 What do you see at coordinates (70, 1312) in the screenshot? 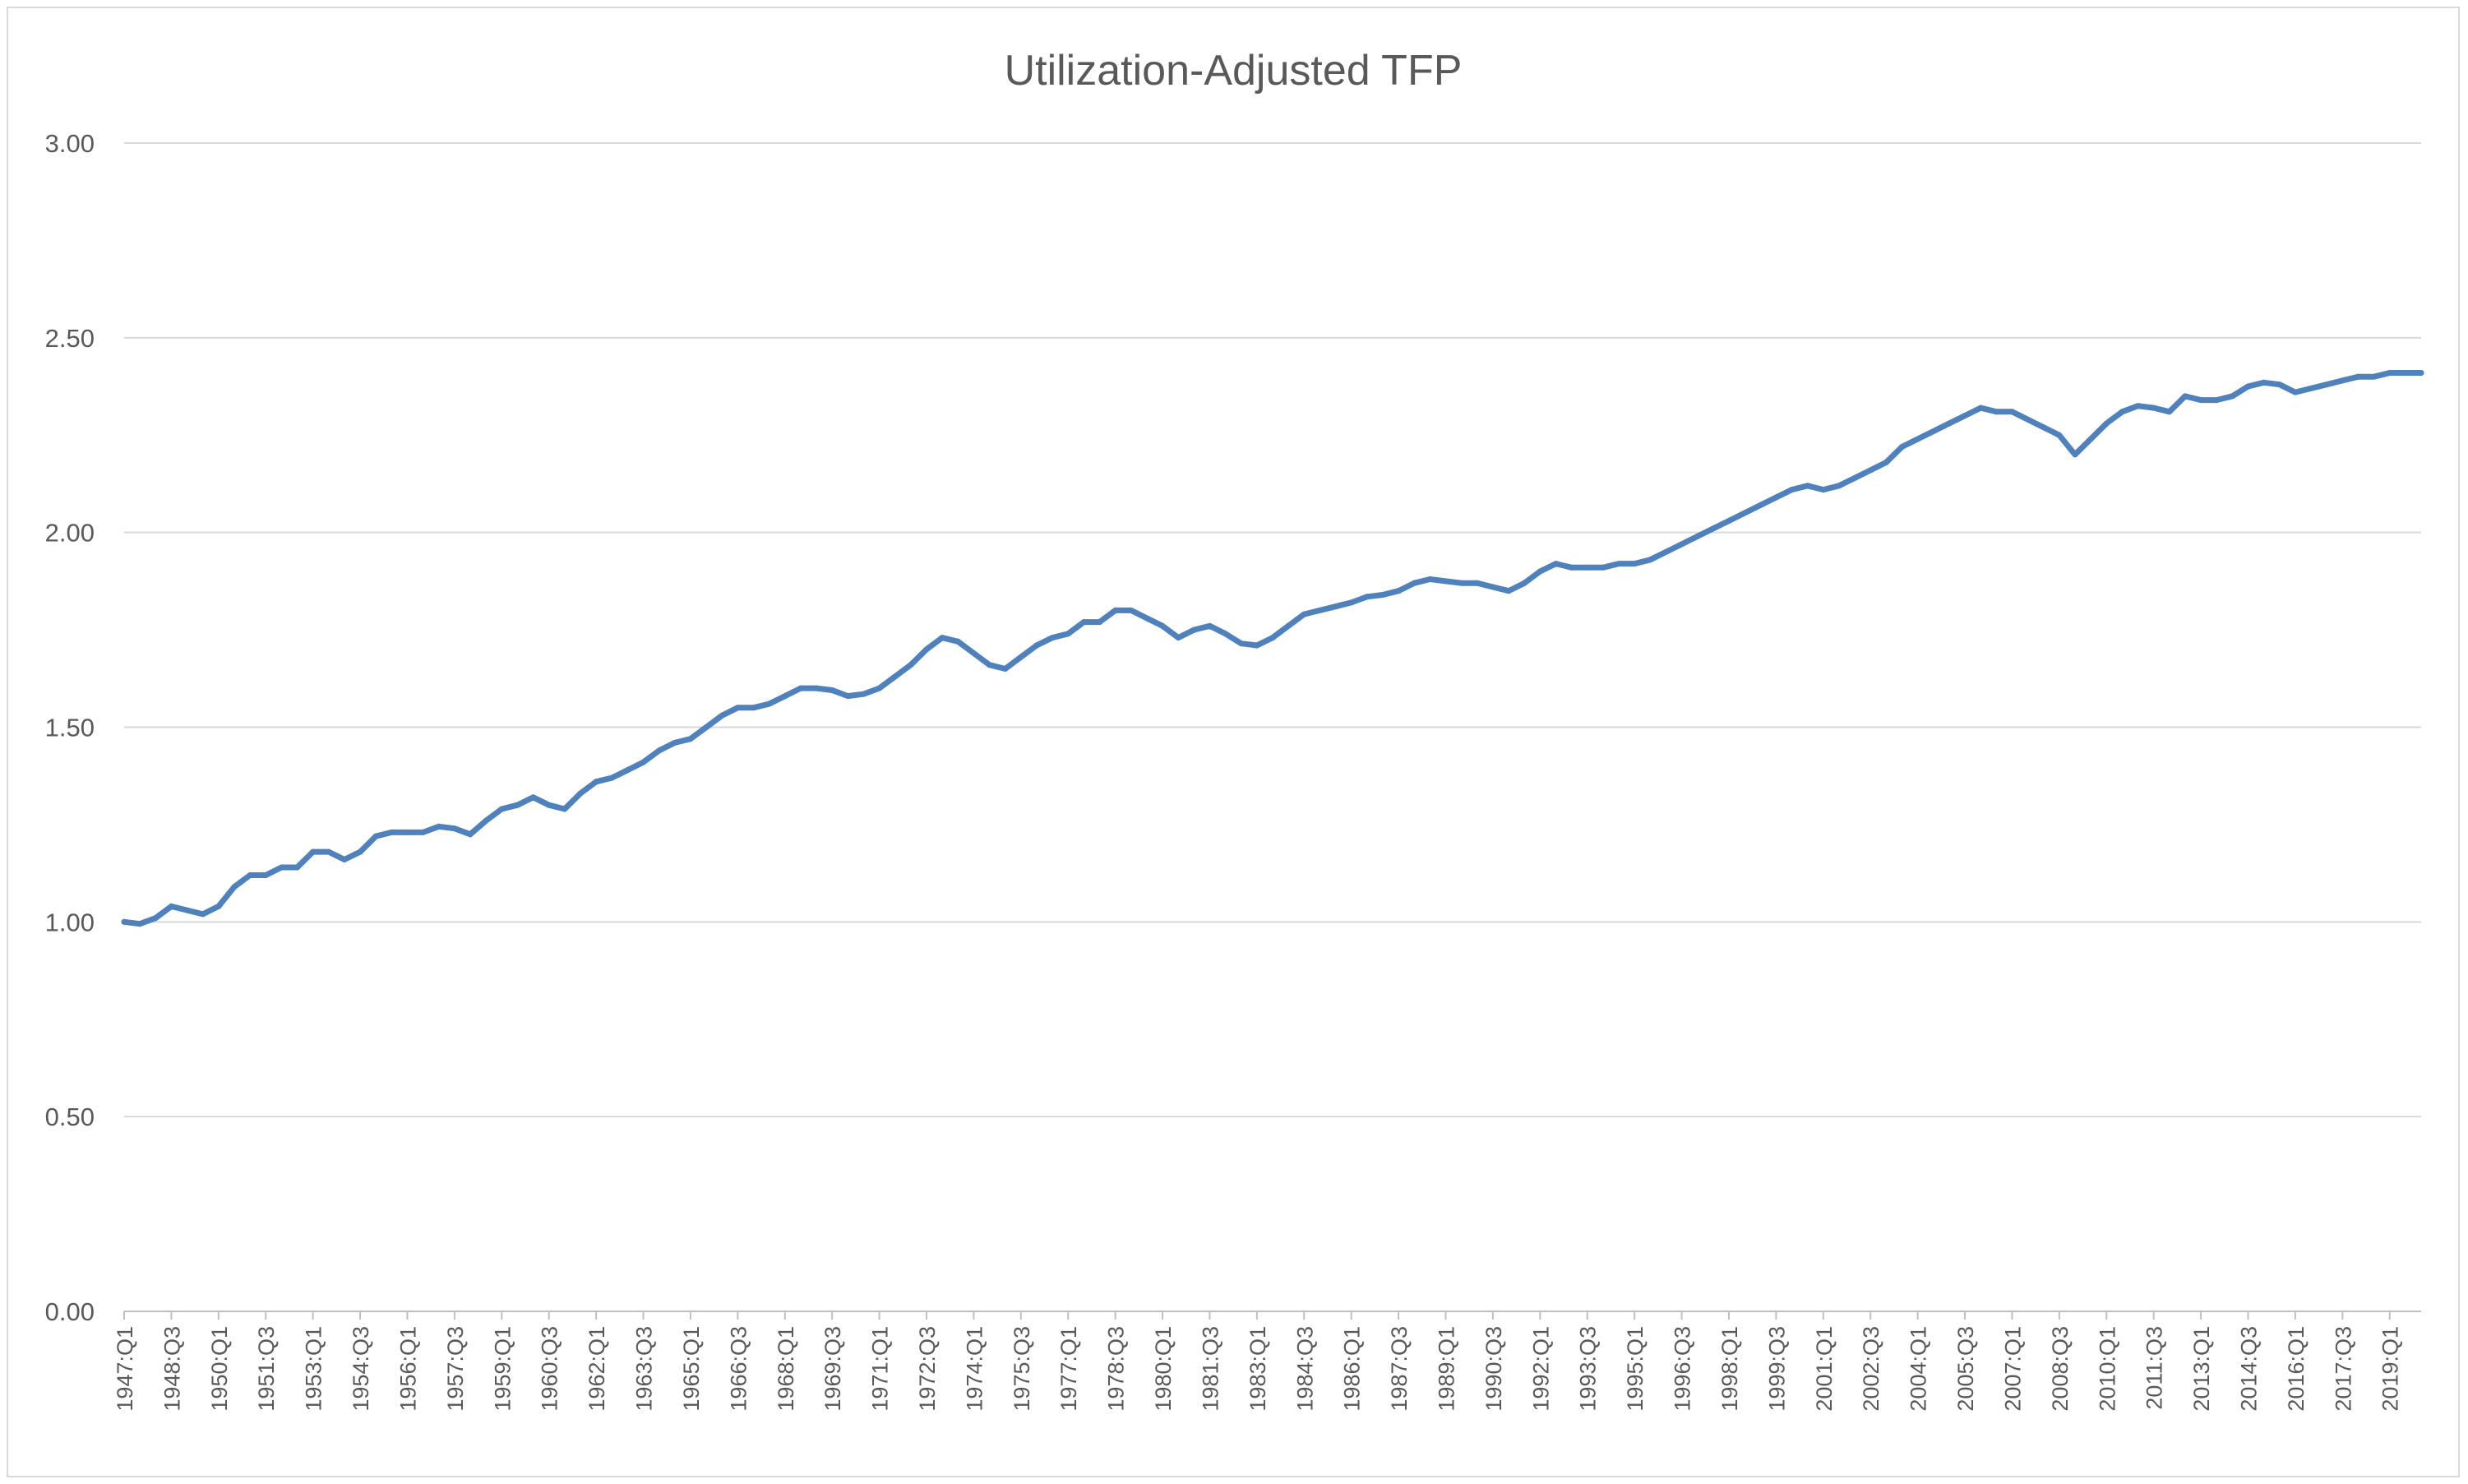
I see `y-tick-label: 0.00` at bounding box center [70, 1312].